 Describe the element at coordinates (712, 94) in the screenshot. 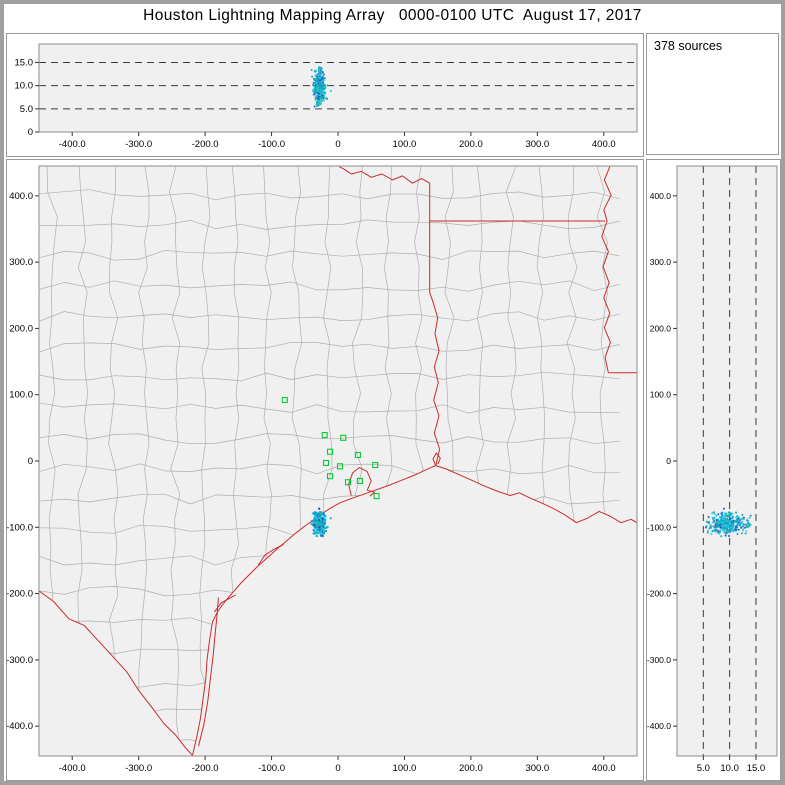

I see `sources-count-panel: 378 sources` at that location.